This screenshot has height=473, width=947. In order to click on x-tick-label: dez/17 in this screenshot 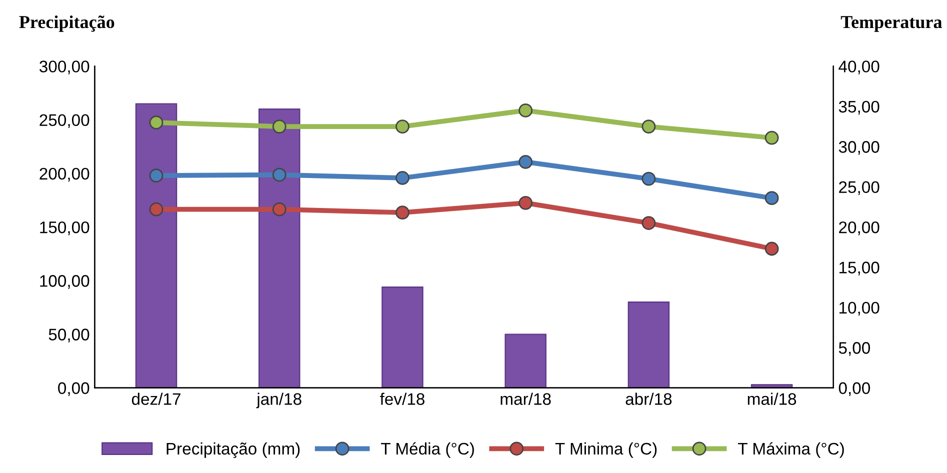, I will do `click(156, 398)`.